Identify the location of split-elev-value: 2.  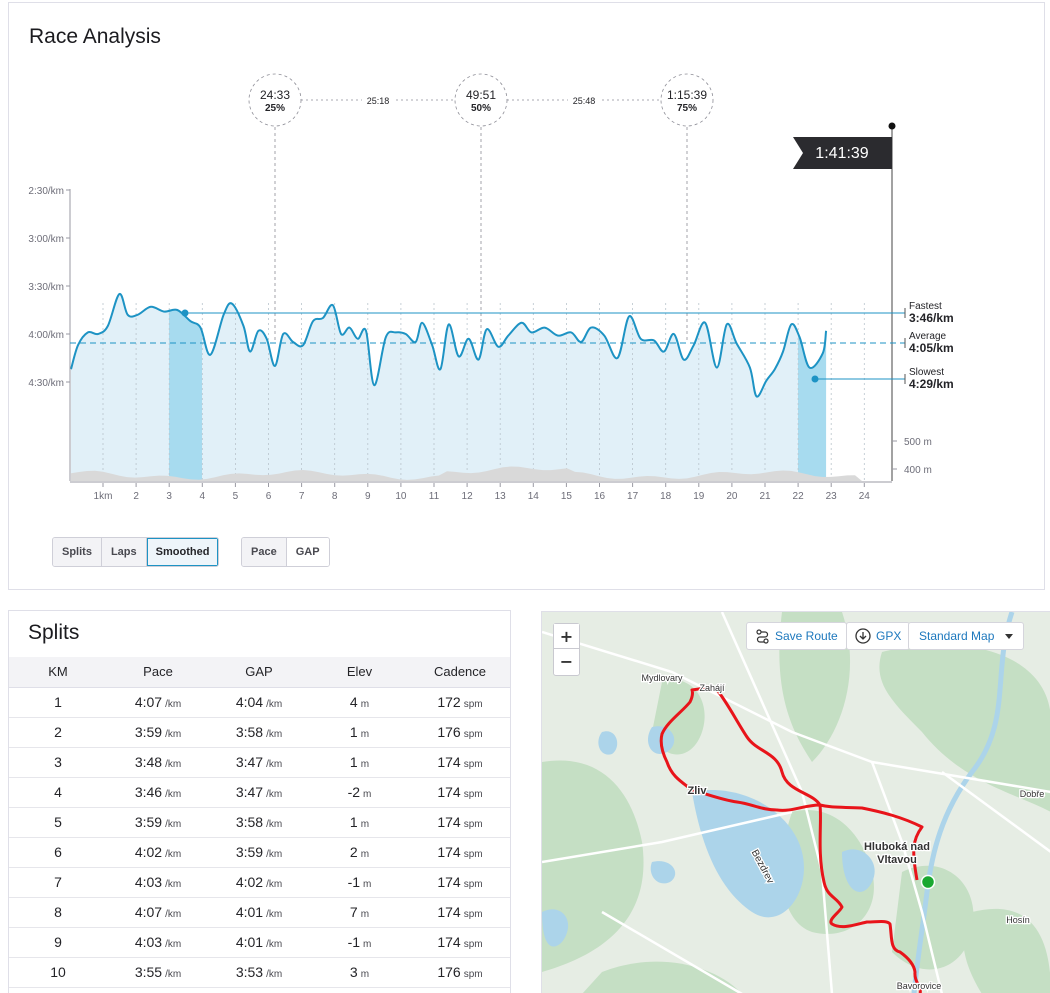
(353, 852).